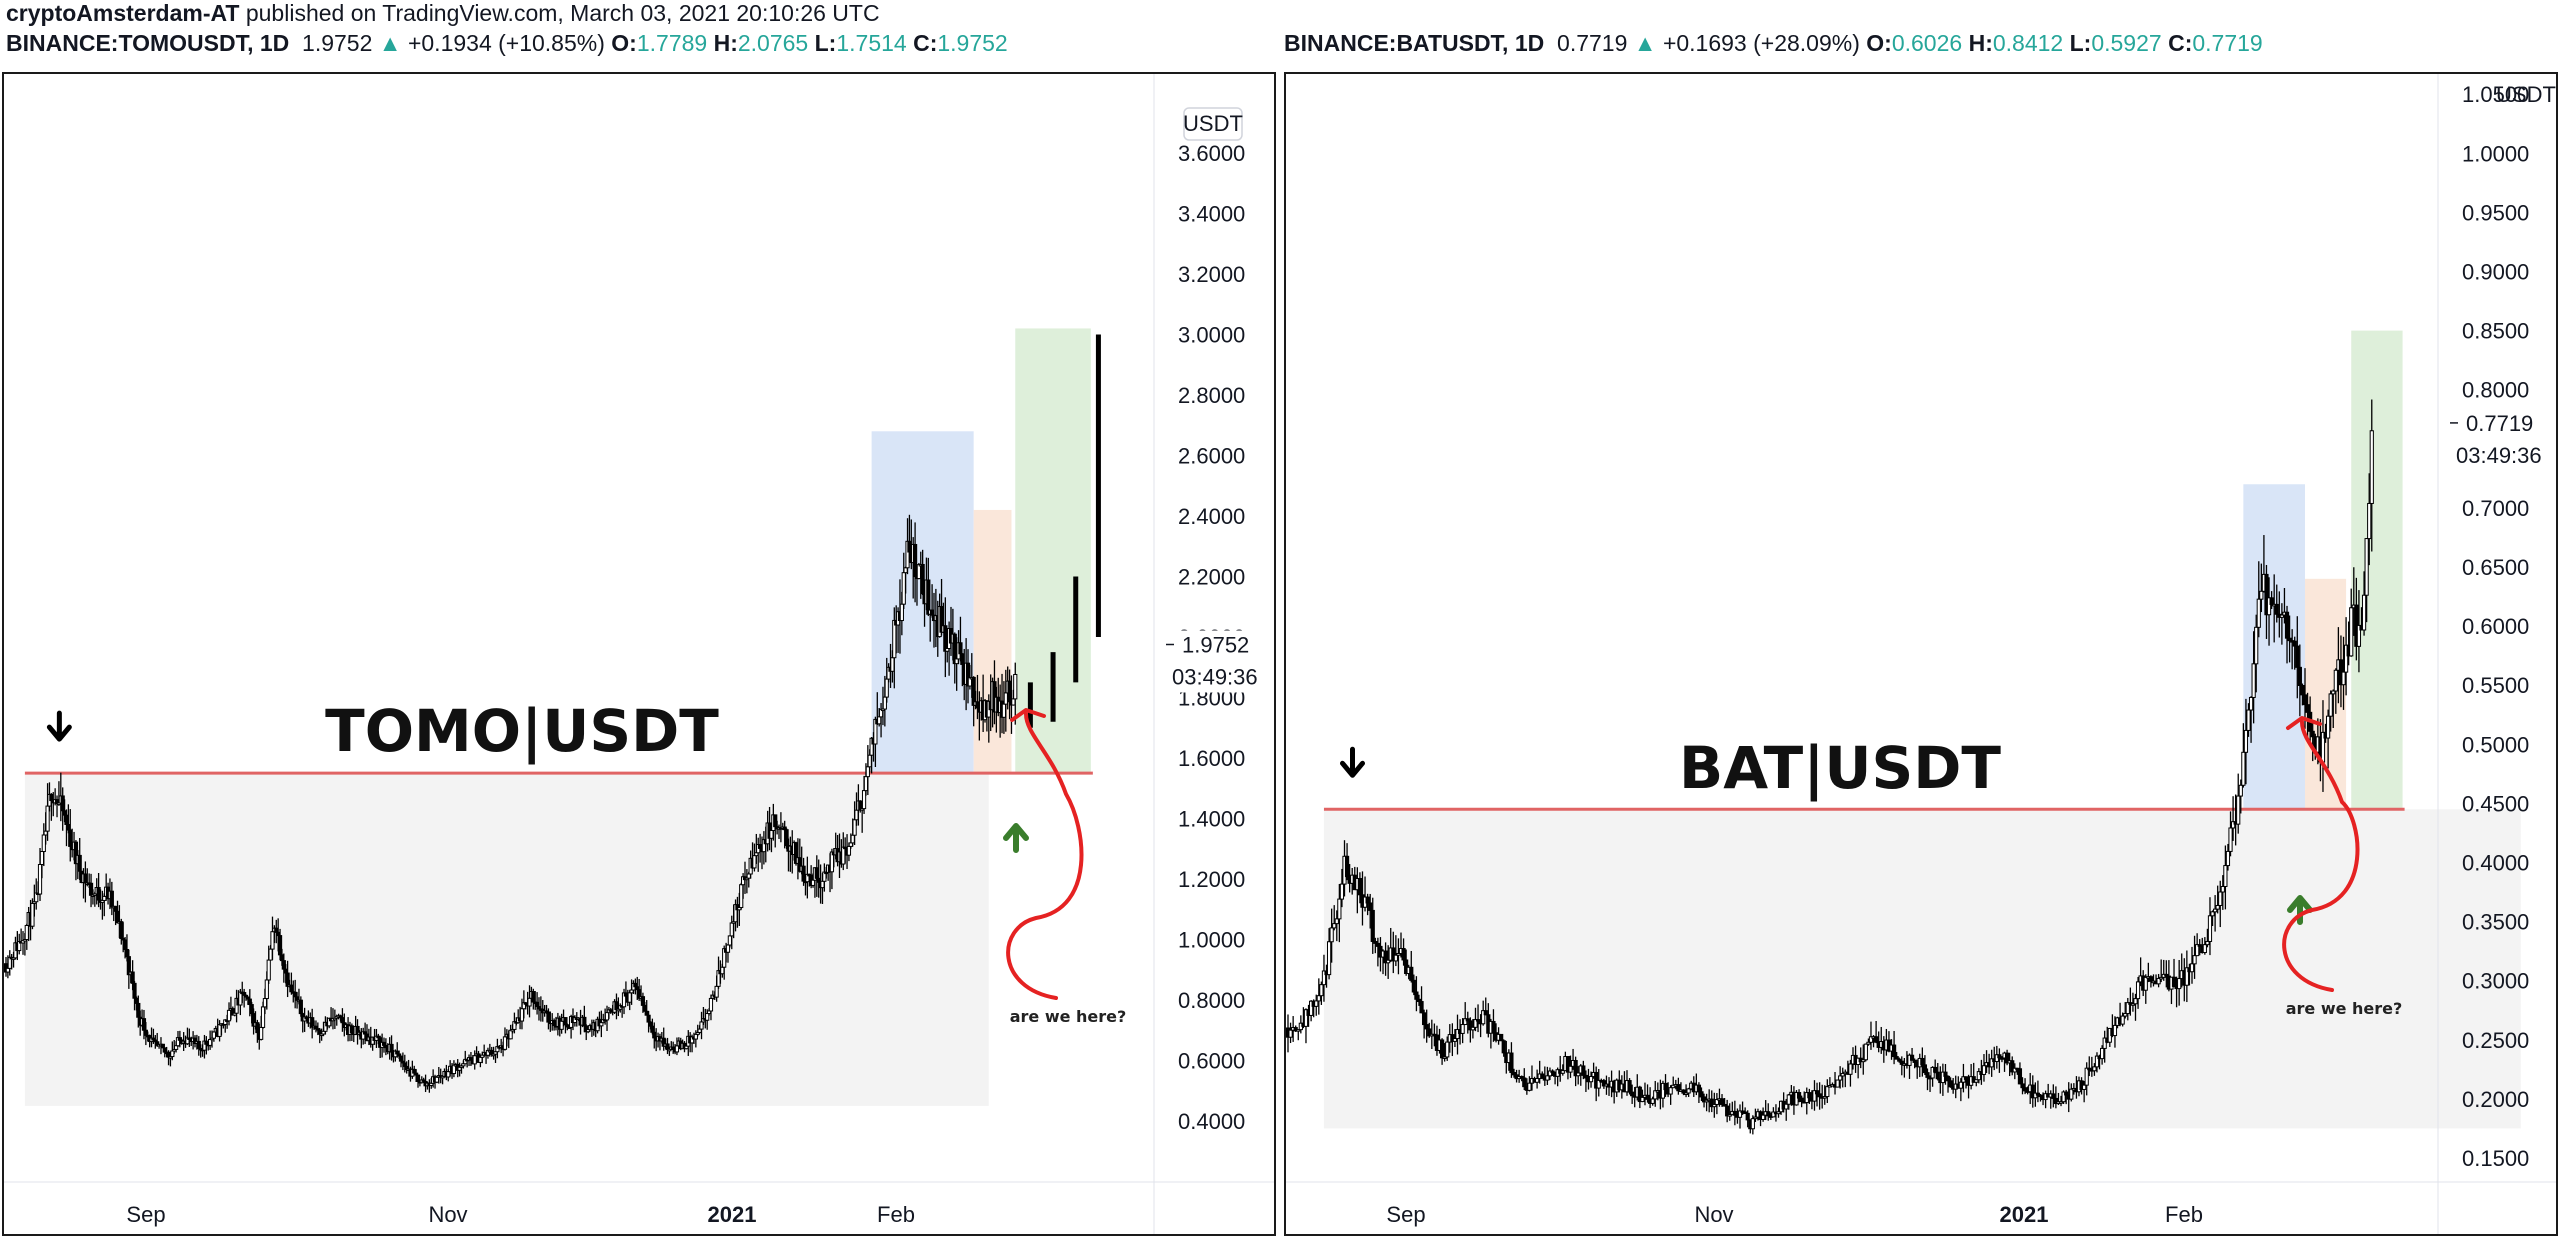 This screenshot has width=2560, height=1249. I want to click on last-price: 0.7719, so click(1592, 43).